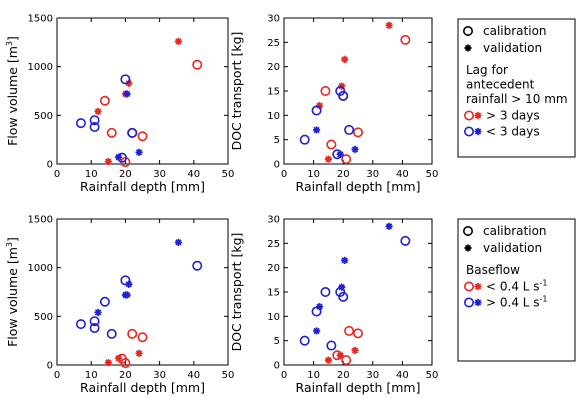 The image size is (580, 398). What do you see at coordinates (273, 19) in the screenshot?
I see `y-tick-label: 30` at bounding box center [273, 19].